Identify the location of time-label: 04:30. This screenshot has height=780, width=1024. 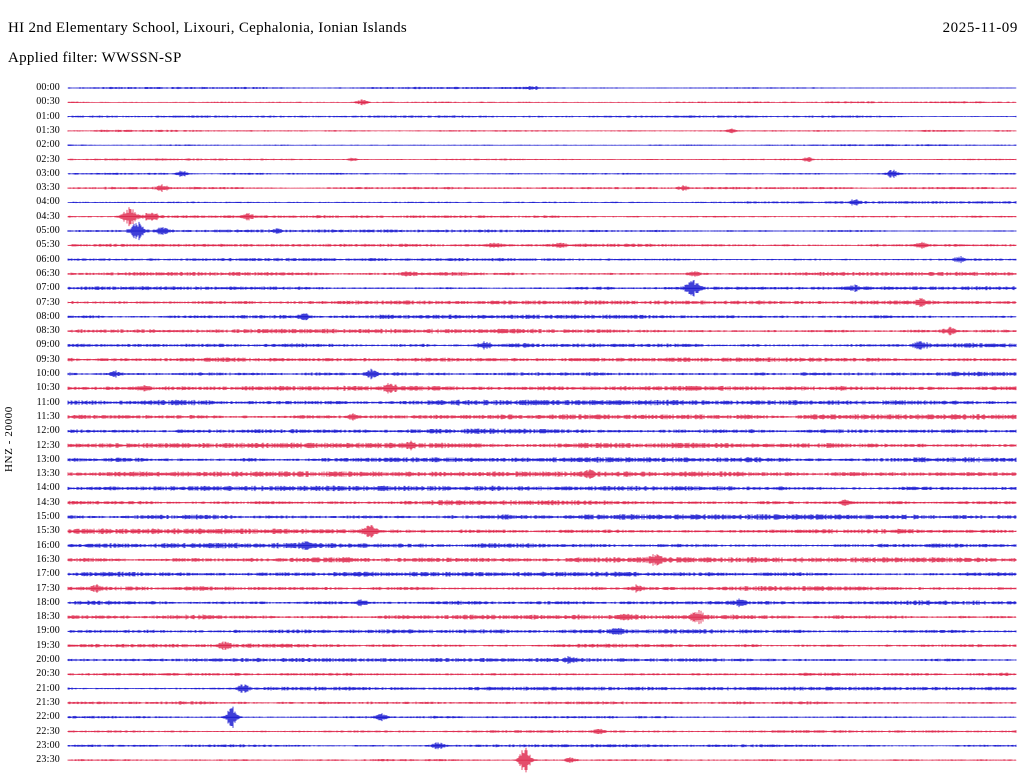
(48, 216).